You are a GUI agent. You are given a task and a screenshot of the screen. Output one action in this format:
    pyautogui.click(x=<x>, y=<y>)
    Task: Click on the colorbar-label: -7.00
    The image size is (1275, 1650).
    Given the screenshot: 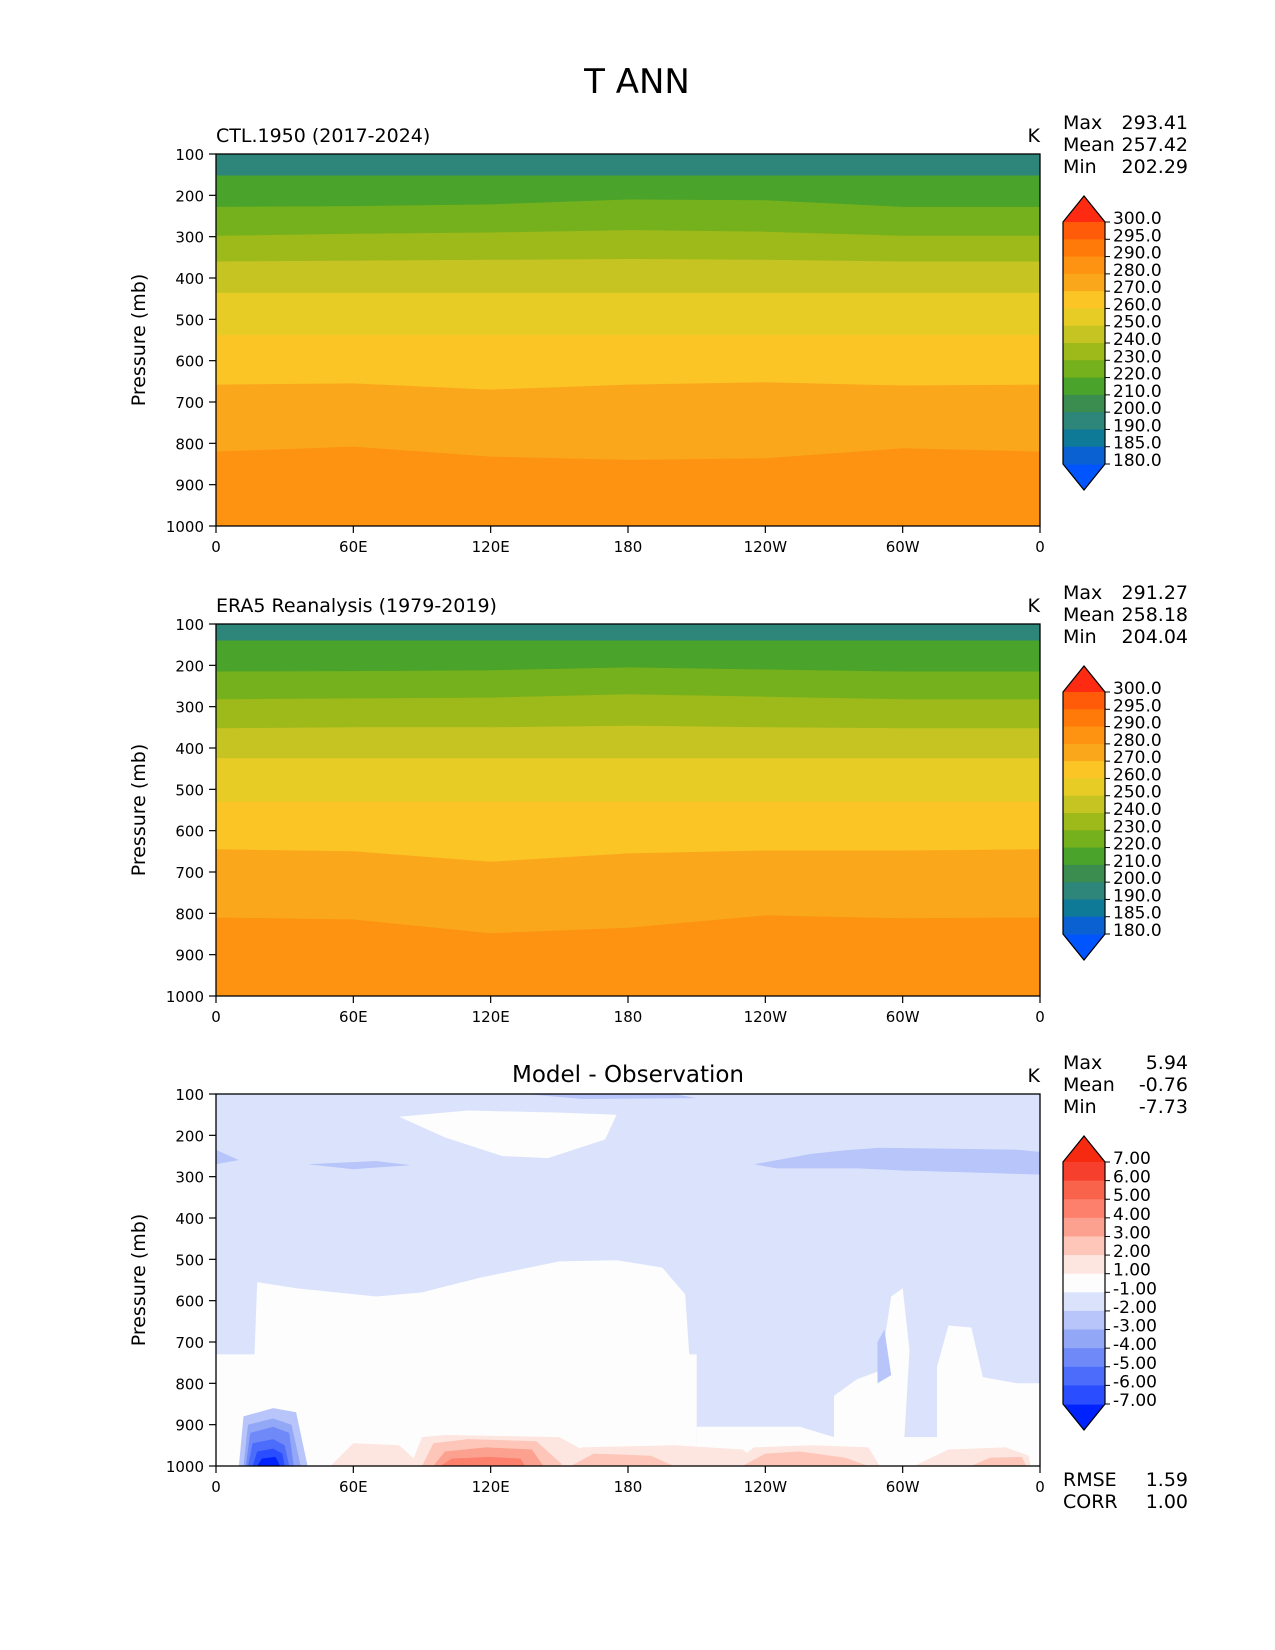 What is the action you would take?
    pyautogui.click(x=1135, y=1401)
    